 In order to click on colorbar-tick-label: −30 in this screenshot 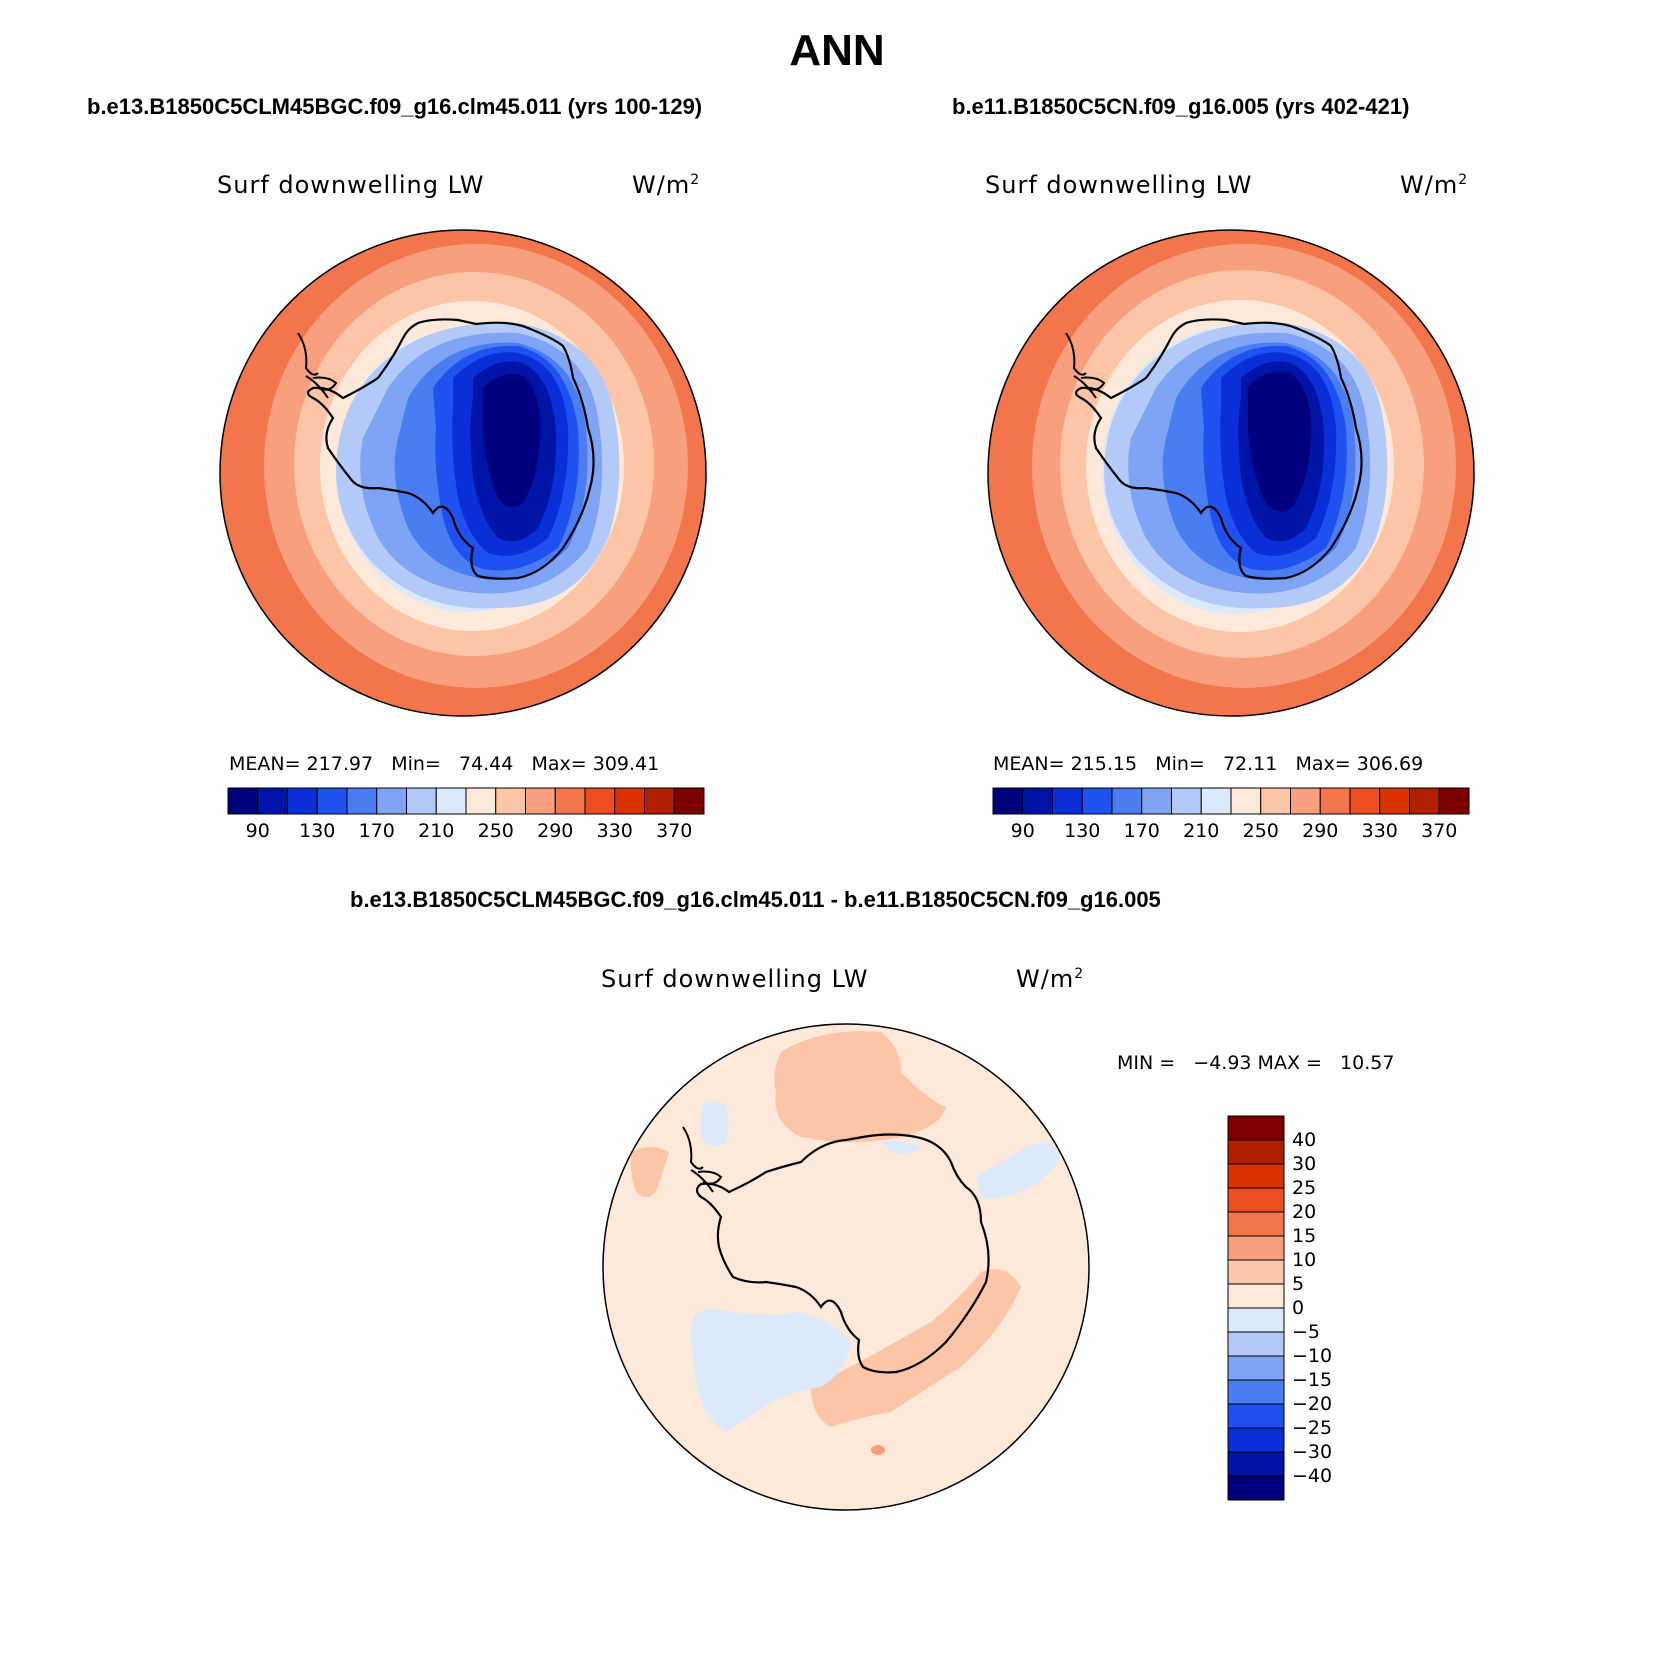, I will do `click(1312, 1452)`.